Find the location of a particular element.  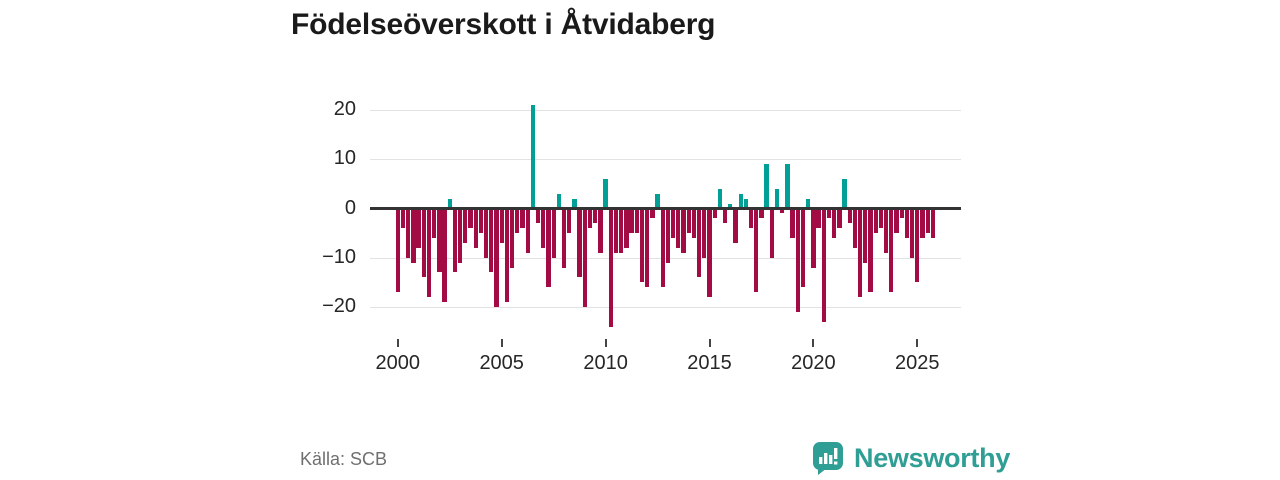

newsworthy-logo: Newsworthy is located at coordinates (910, 458).